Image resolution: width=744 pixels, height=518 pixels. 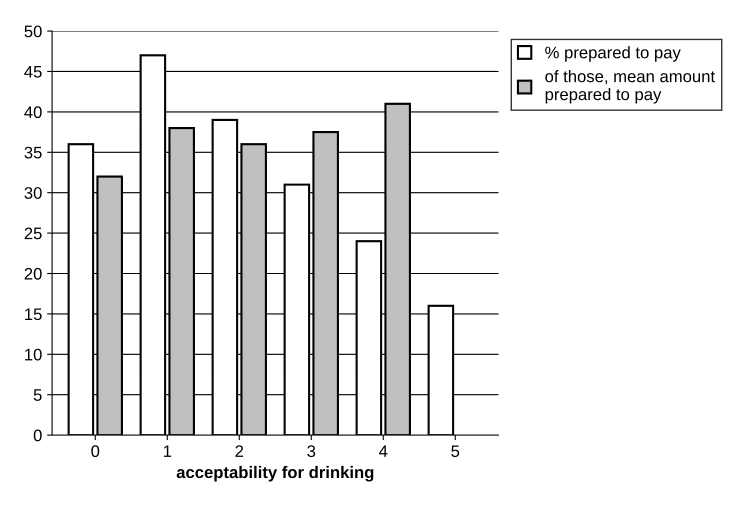 What do you see at coordinates (33, 234) in the screenshot?
I see `y-tick-label: 25` at bounding box center [33, 234].